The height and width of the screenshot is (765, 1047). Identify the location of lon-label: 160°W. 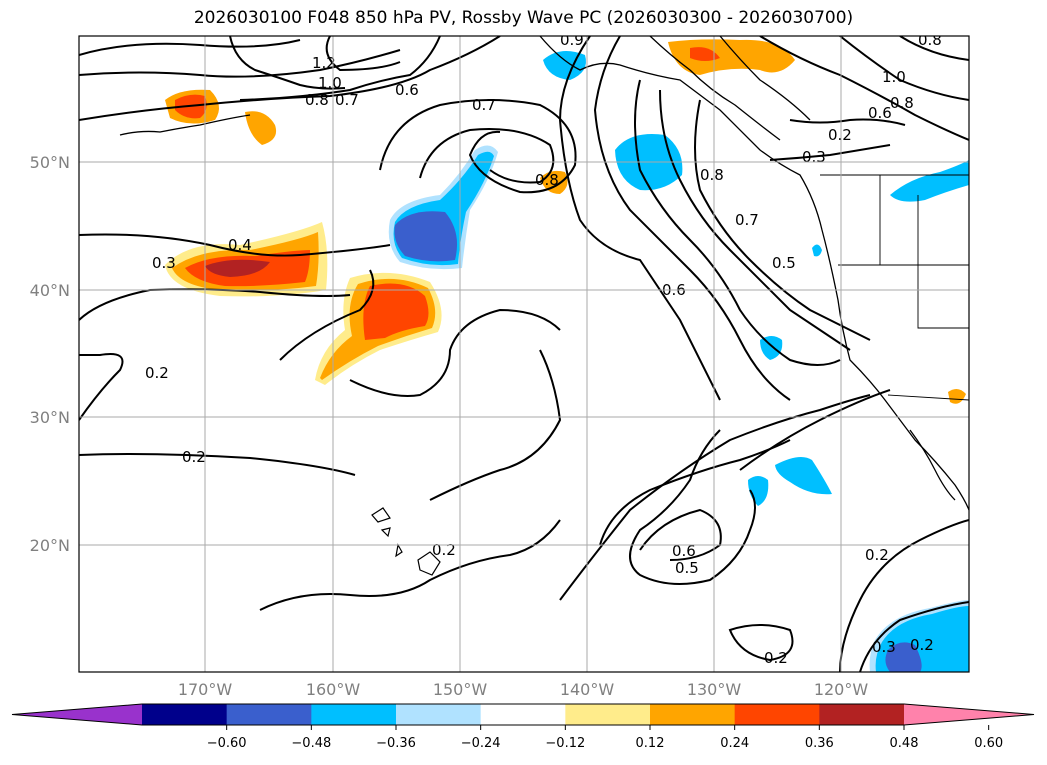
(333, 689).